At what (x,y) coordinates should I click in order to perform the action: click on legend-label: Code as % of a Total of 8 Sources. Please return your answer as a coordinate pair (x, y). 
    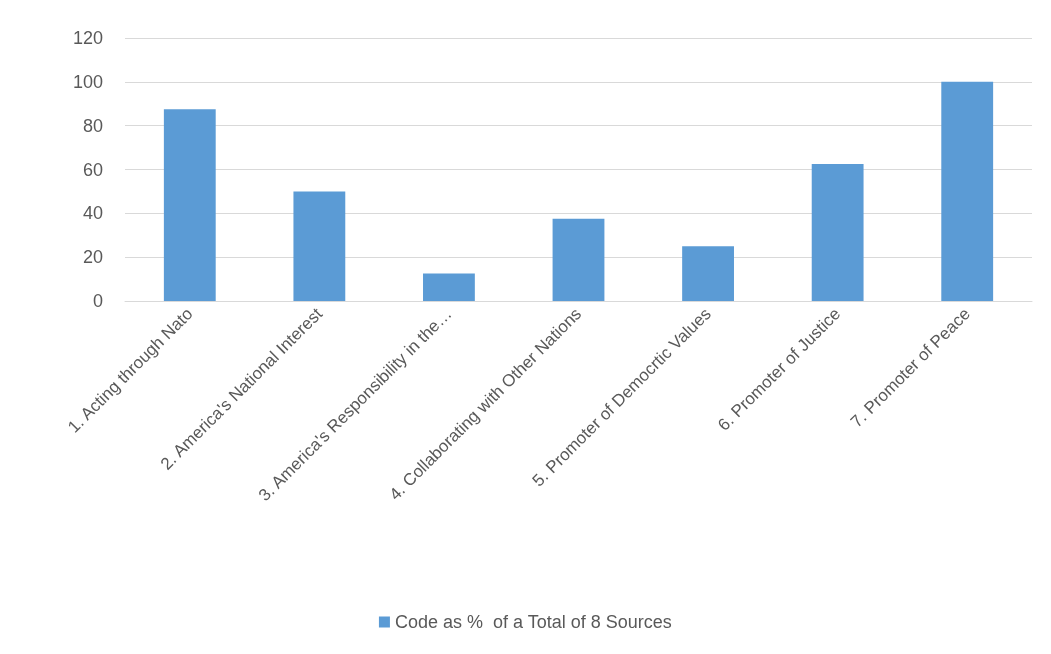
    Looking at the image, I should click on (533, 622).